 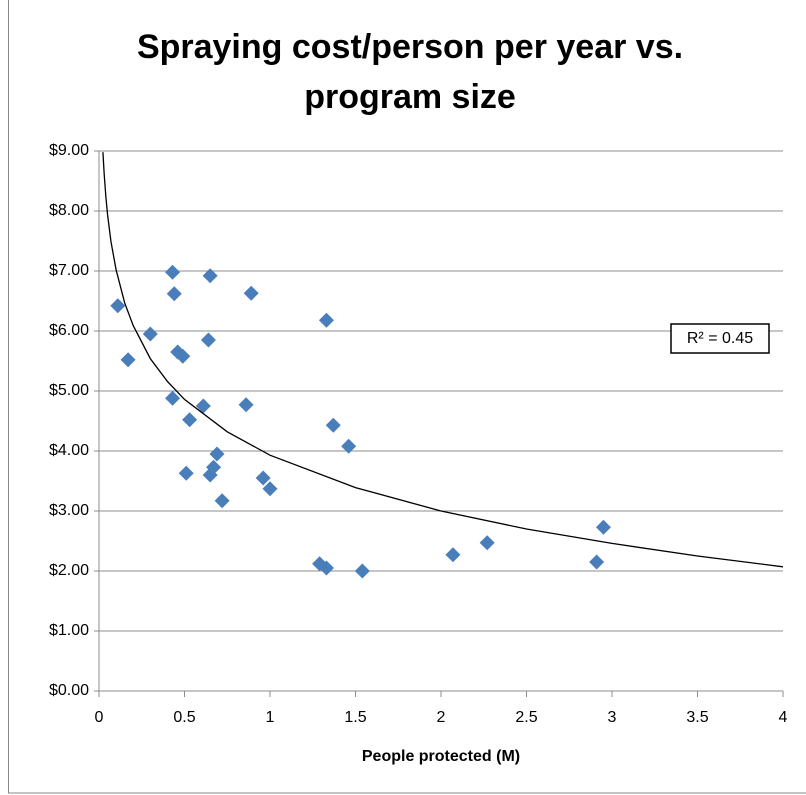 What do you see at coordinates (69, 510) in the screenshot?
I see `y-tick-label: $3.00` at bounding box center [69, 510].